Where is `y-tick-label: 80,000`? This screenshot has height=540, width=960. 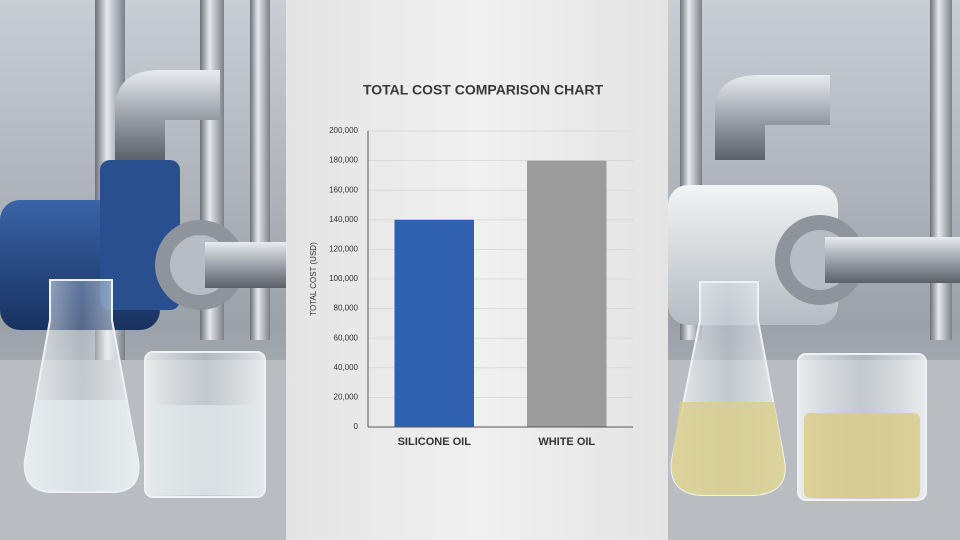
y-tick-label: 80,000 is located at coordinates (346, 308).